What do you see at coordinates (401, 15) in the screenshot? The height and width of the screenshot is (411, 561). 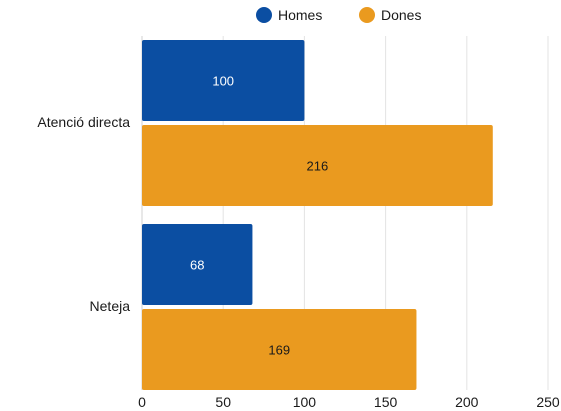 I see `legend-label: Dones` at bounding box center [401, 15].